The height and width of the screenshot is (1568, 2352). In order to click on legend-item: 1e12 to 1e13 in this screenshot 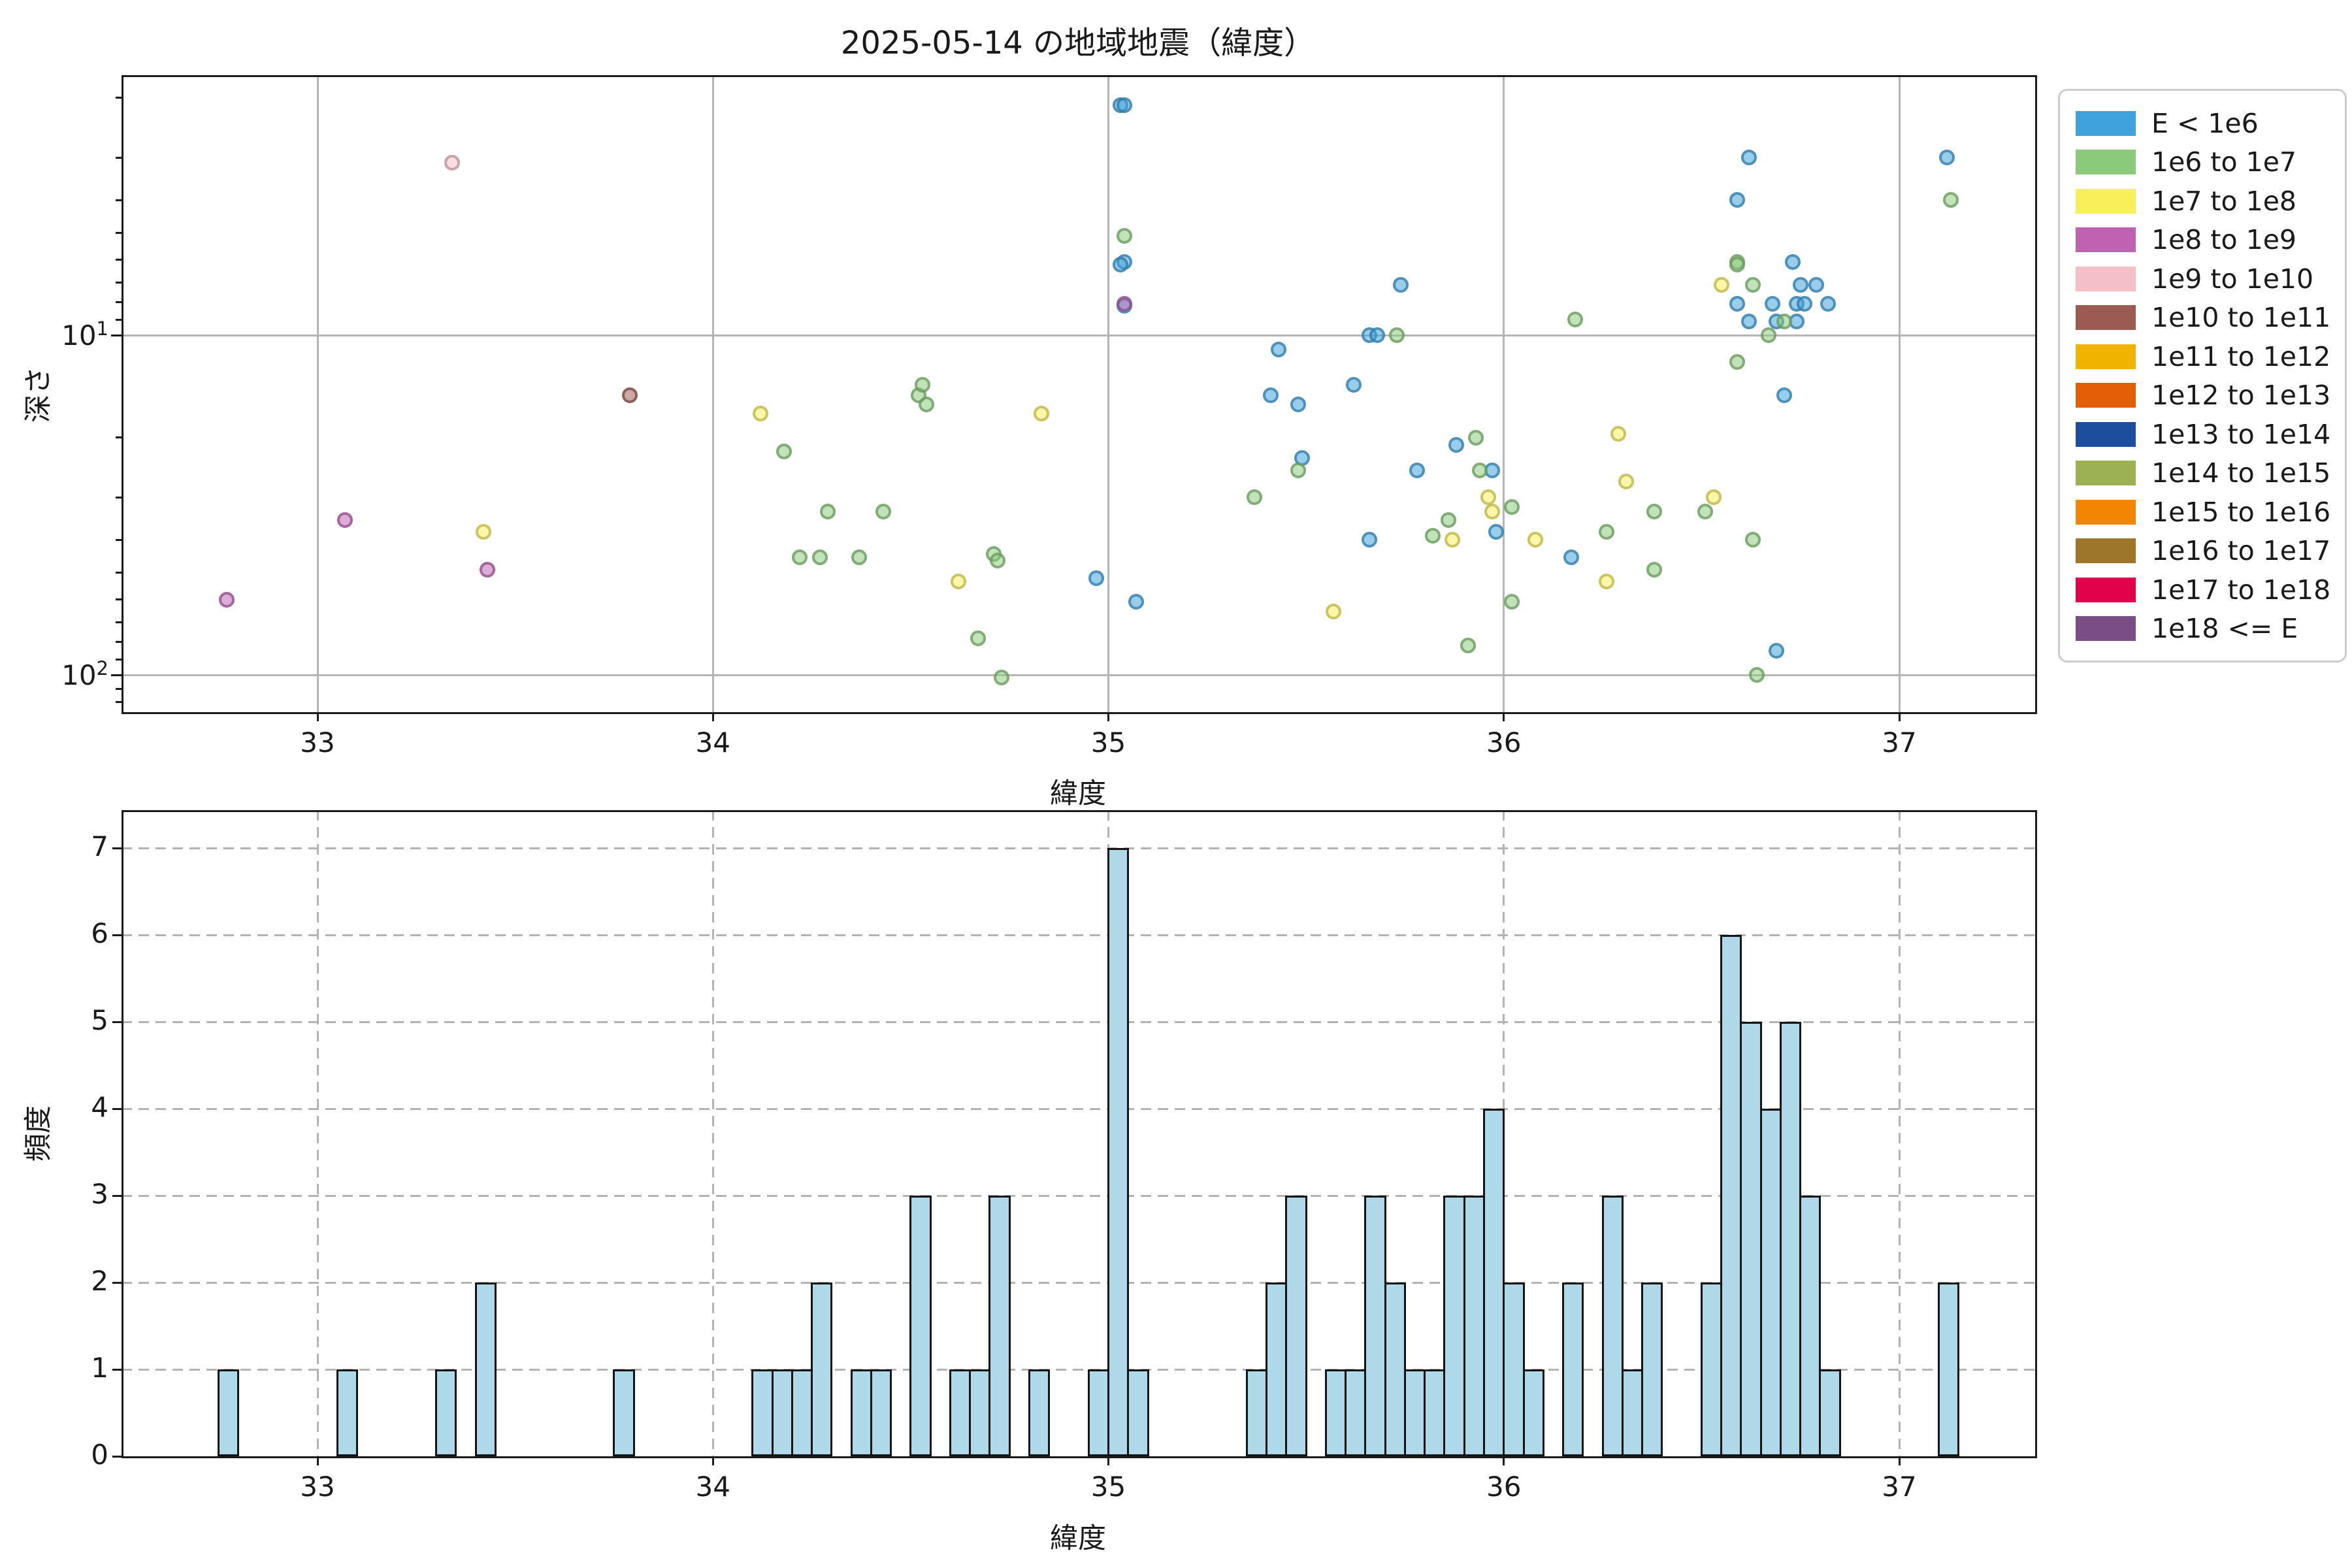, I will do `click(2210, 396)`.